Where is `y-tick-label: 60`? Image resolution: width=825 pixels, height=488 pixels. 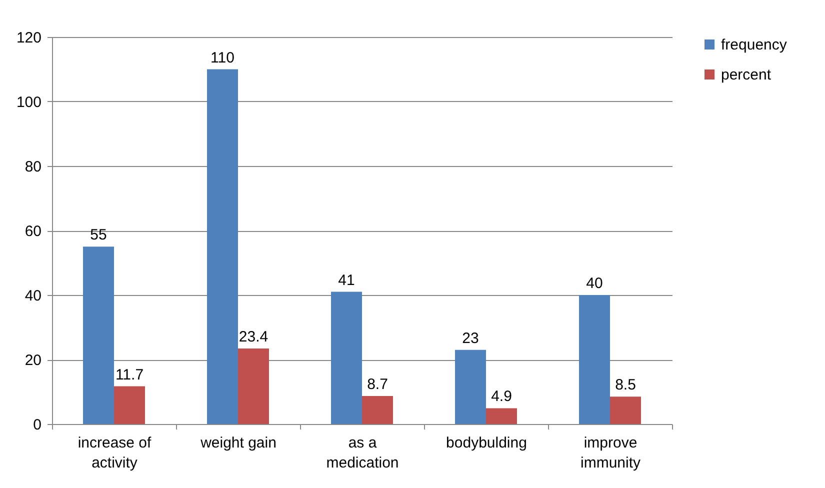
y-tick-label: 60 is located at coordinates (33, 231).